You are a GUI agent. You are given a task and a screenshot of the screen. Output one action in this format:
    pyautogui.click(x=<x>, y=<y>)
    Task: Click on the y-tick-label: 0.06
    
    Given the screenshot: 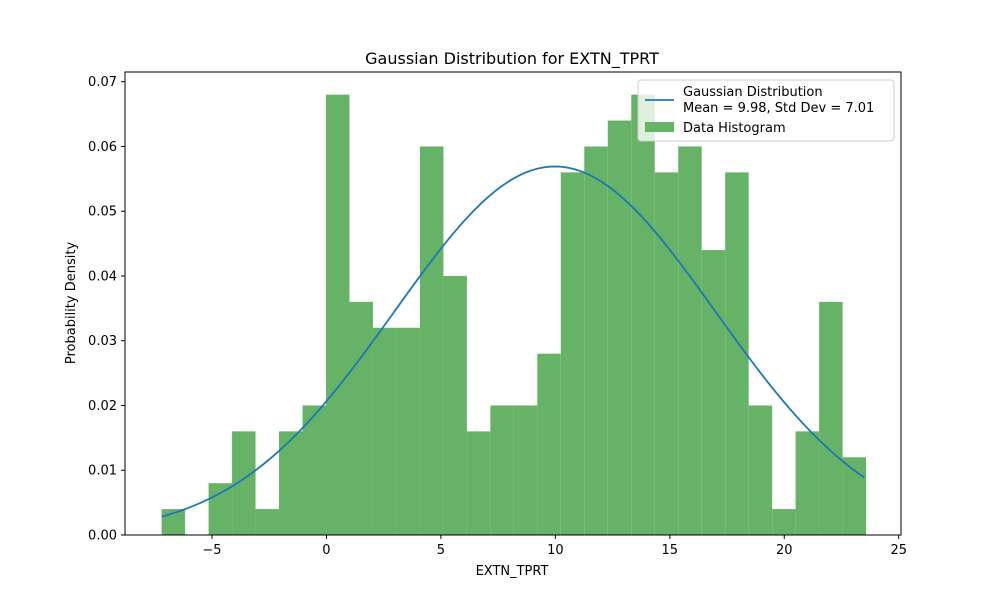 What is the action you would take?
    pyautogui.click(x=102, y=147)
    